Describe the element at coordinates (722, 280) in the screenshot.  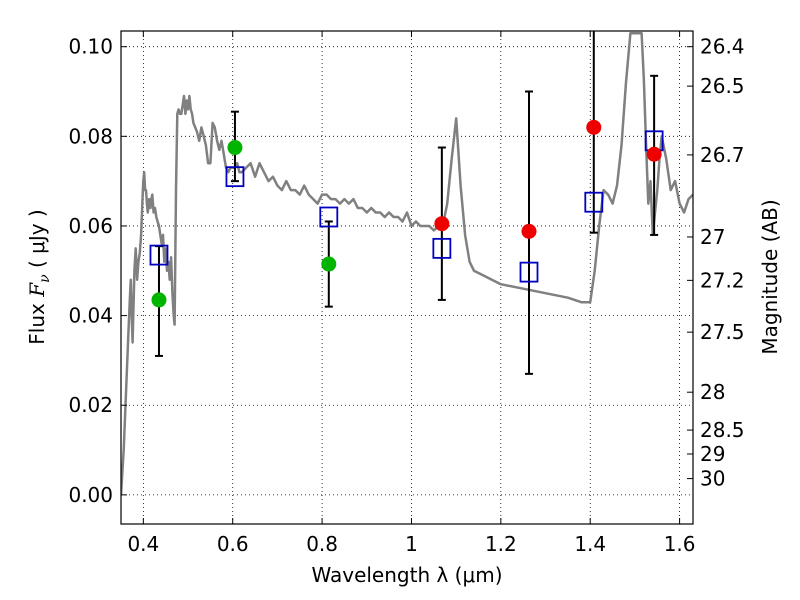
I see `y2-tick-label: 27.2` at that location.